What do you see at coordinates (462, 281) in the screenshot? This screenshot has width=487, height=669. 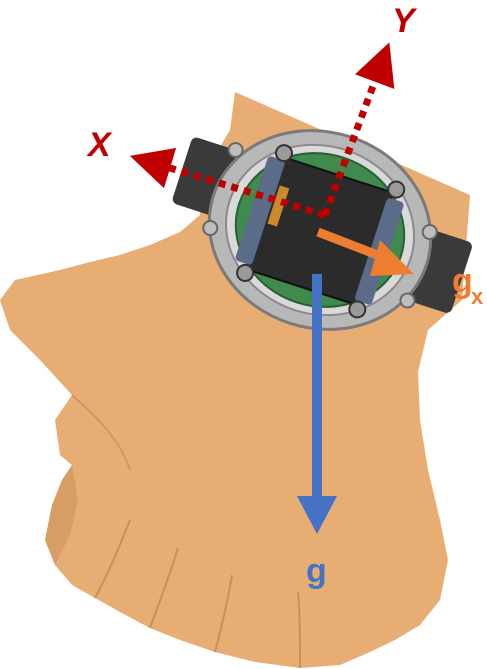 I see `gx-label-main: g` at bounding box center [462, 281].